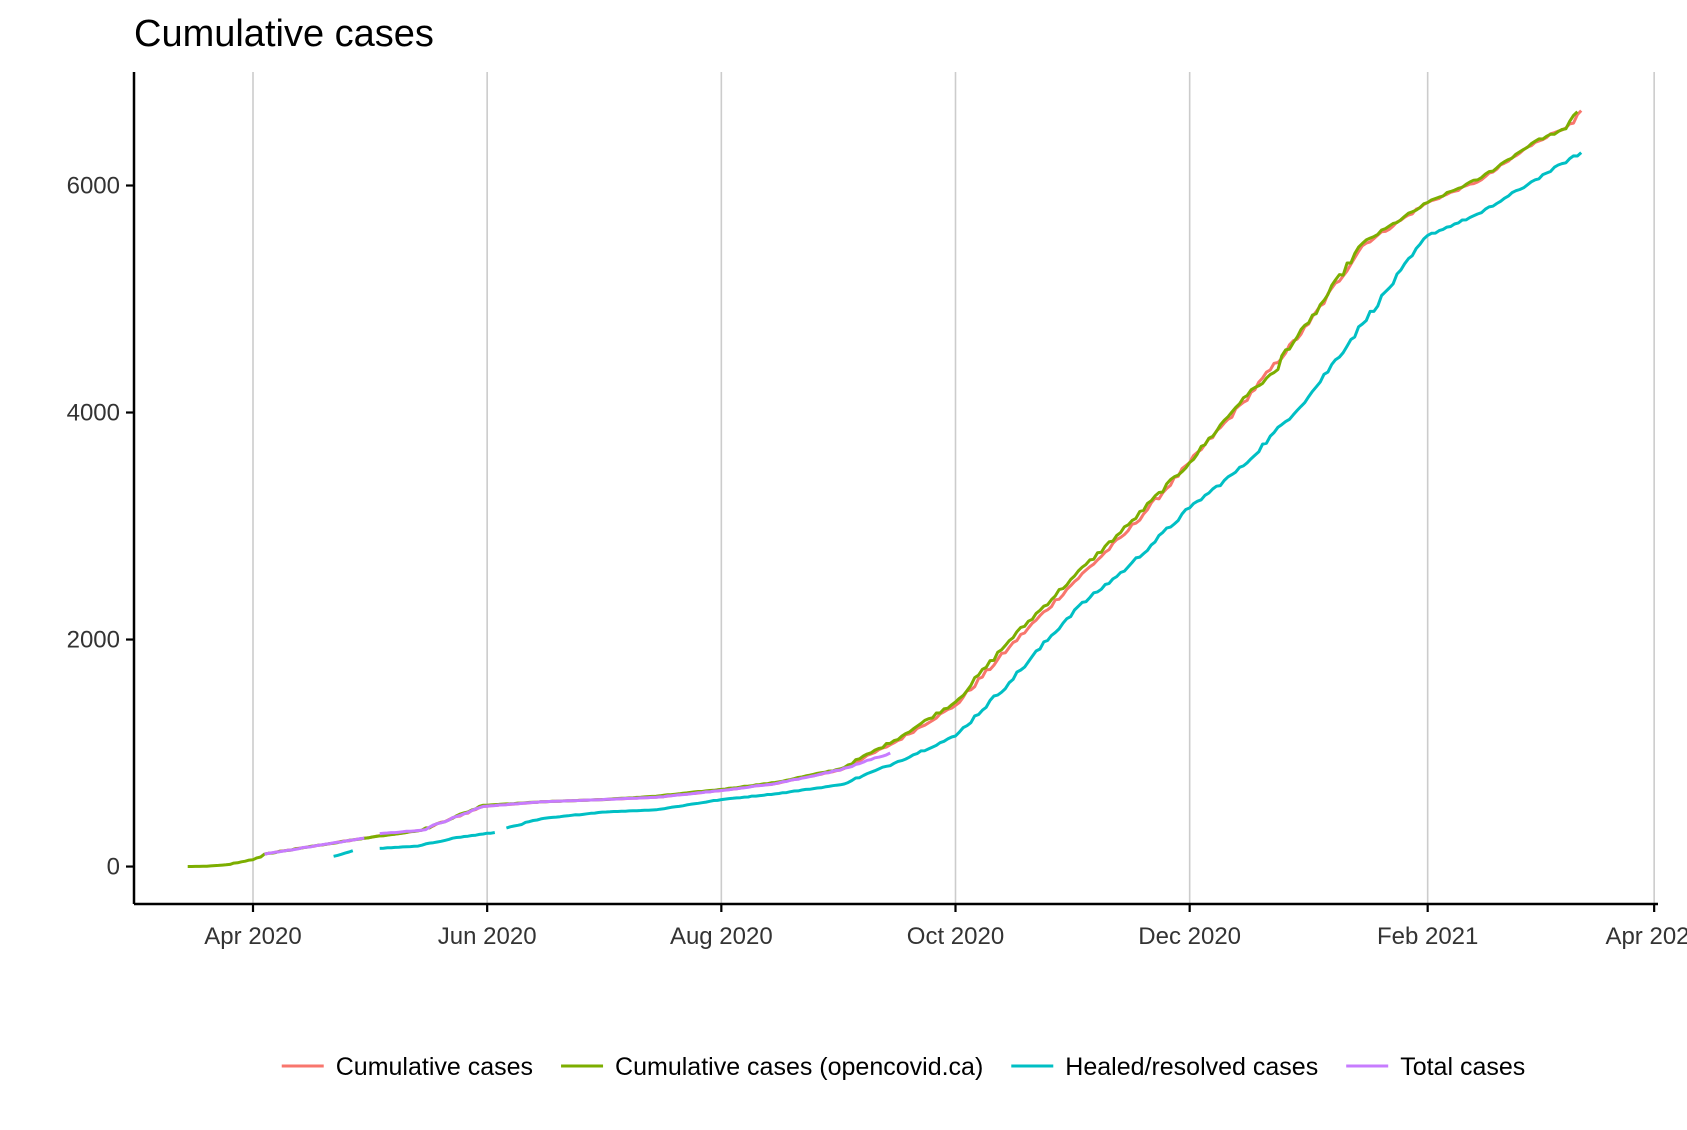  Describe the element at coordinates (93, 413) in the screenshot. I see `y-tick-label: 4000` at that location.